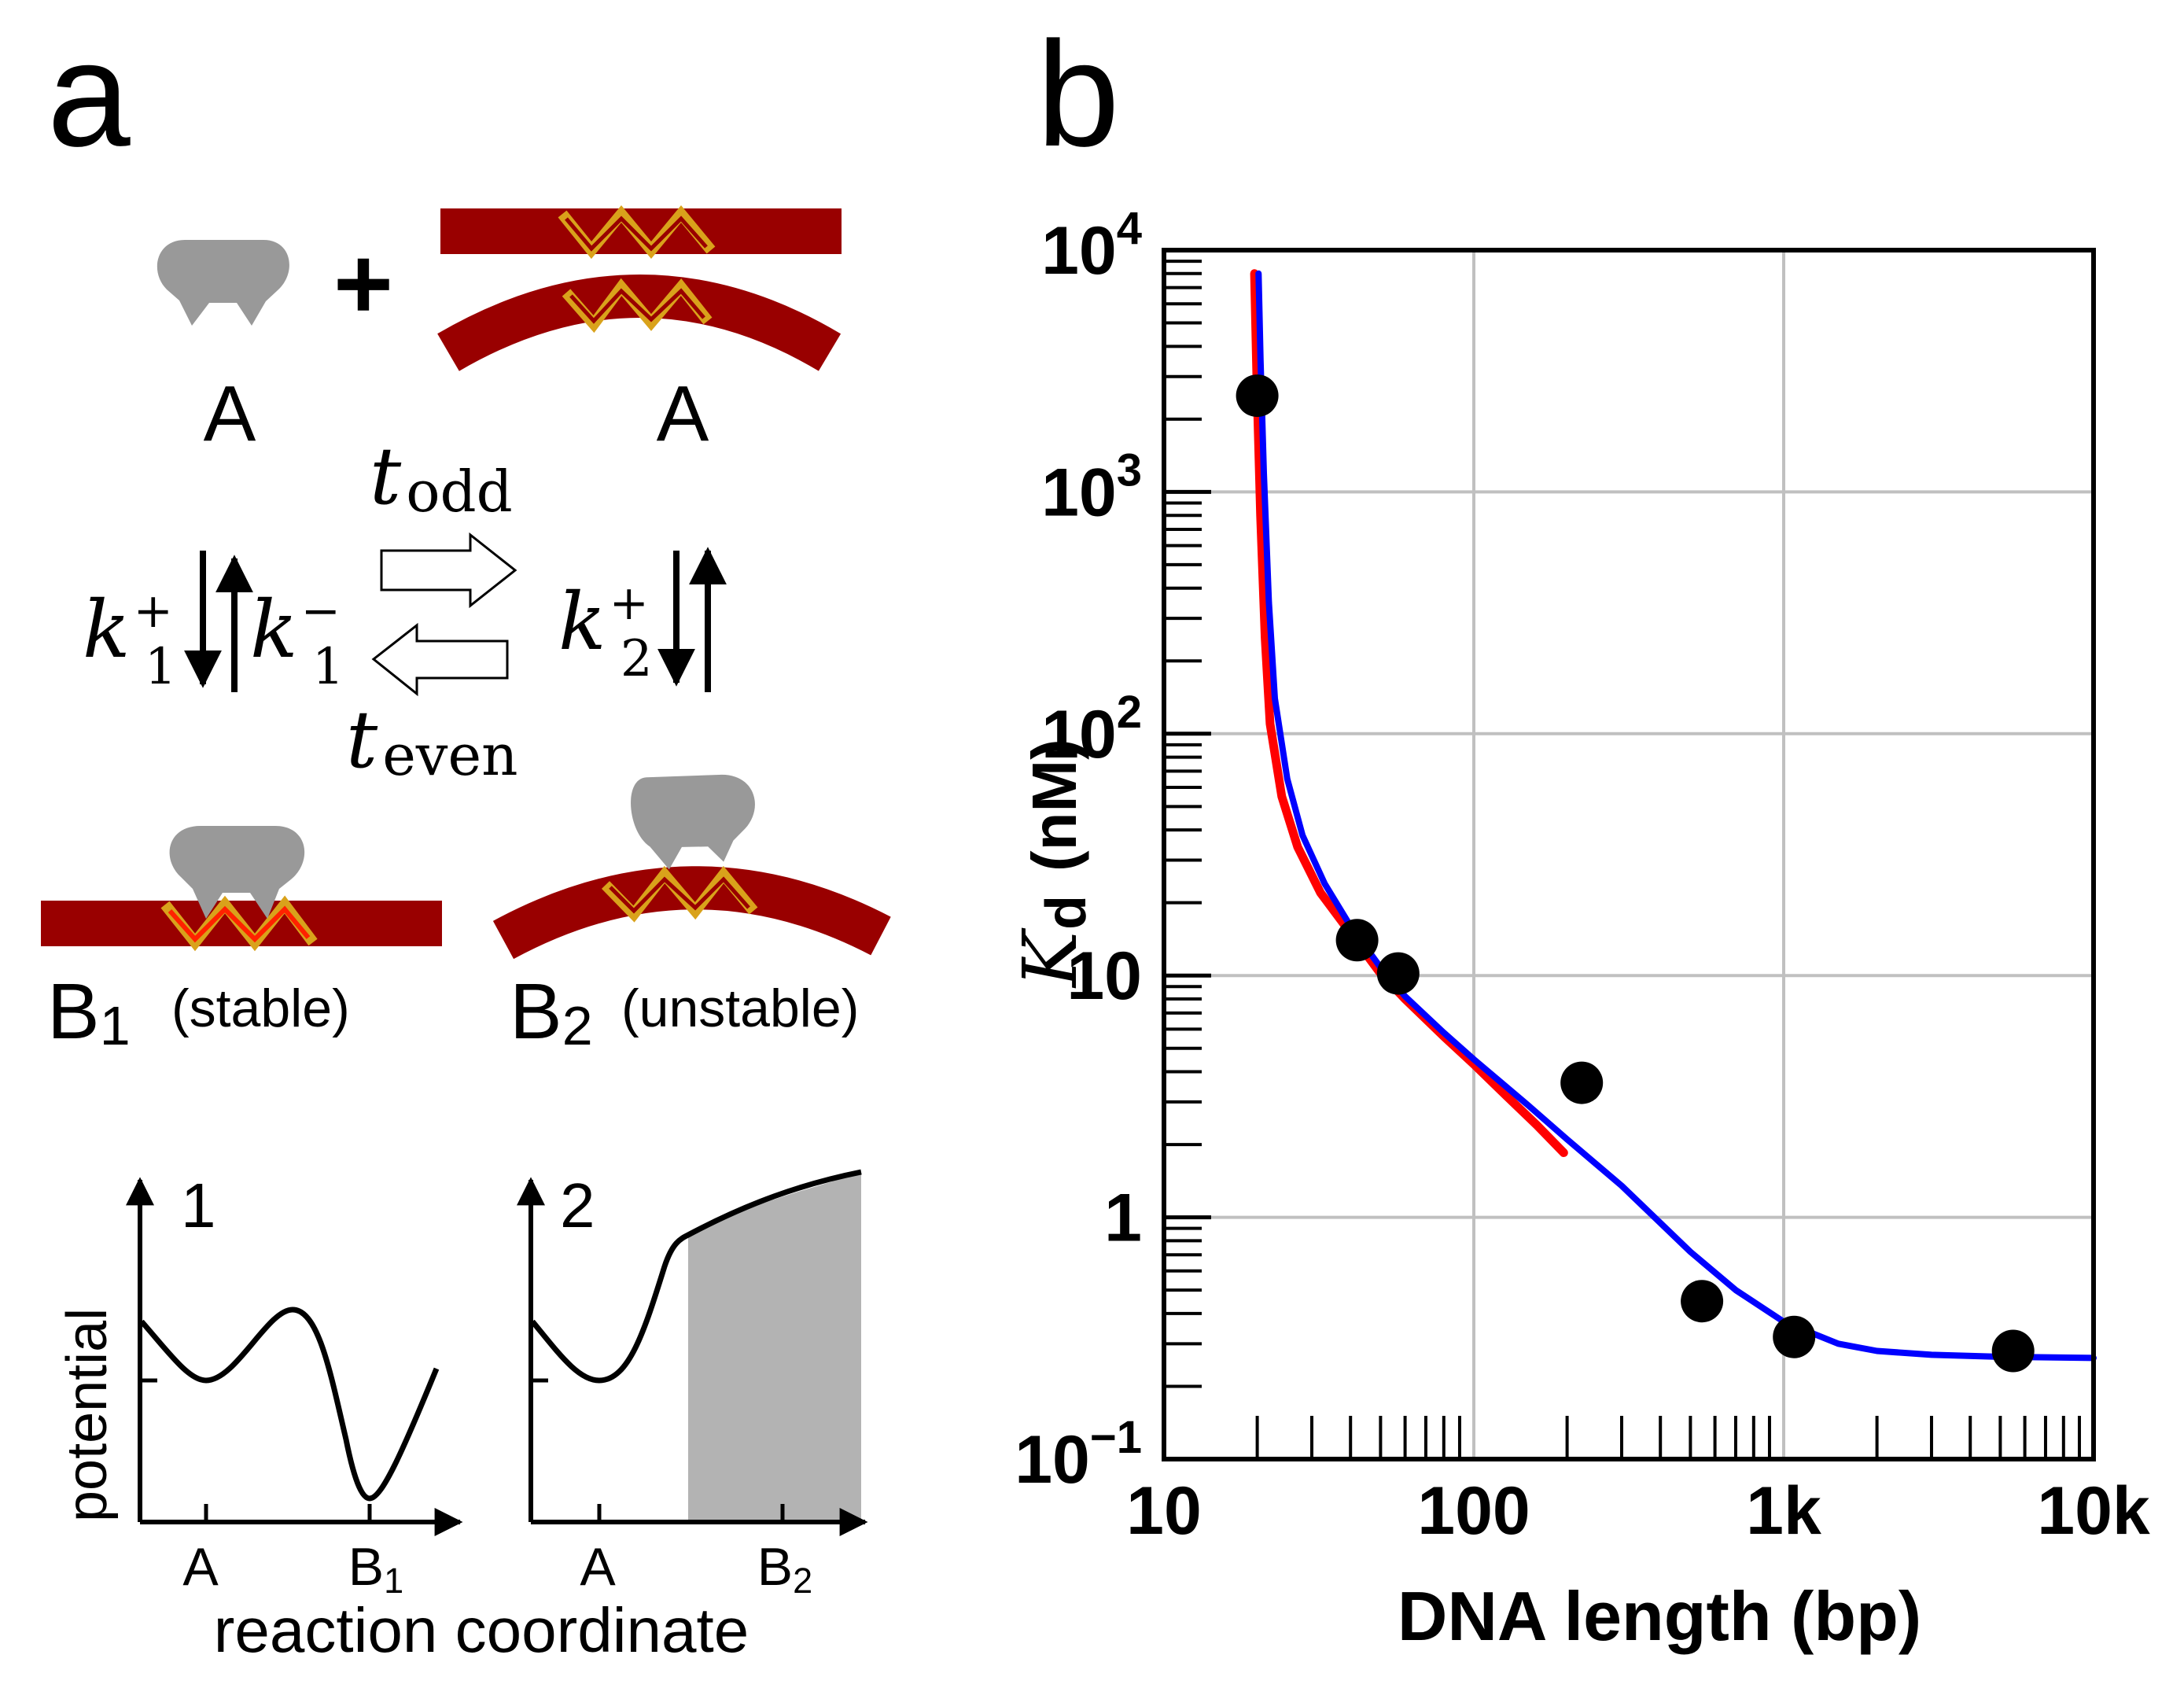 The width and height of the screenshot is (2184, 1688). Describe the element at coordinates (87, 1415) in the screenshot. I see `potential-ylabel: potential` at that location.